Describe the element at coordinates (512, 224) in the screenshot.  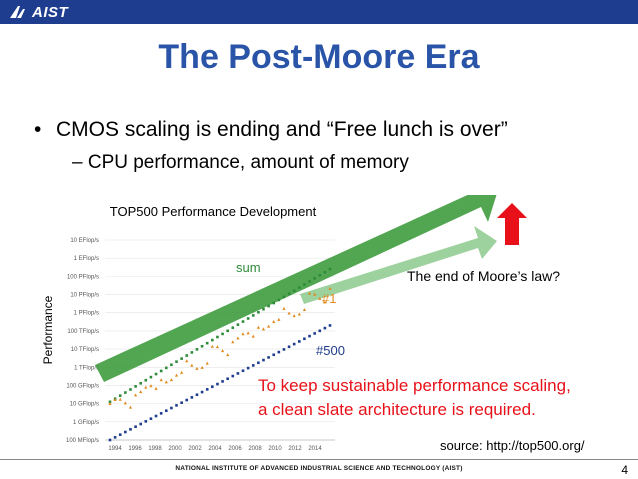
I see `red-up-arrow-icon` at that location.